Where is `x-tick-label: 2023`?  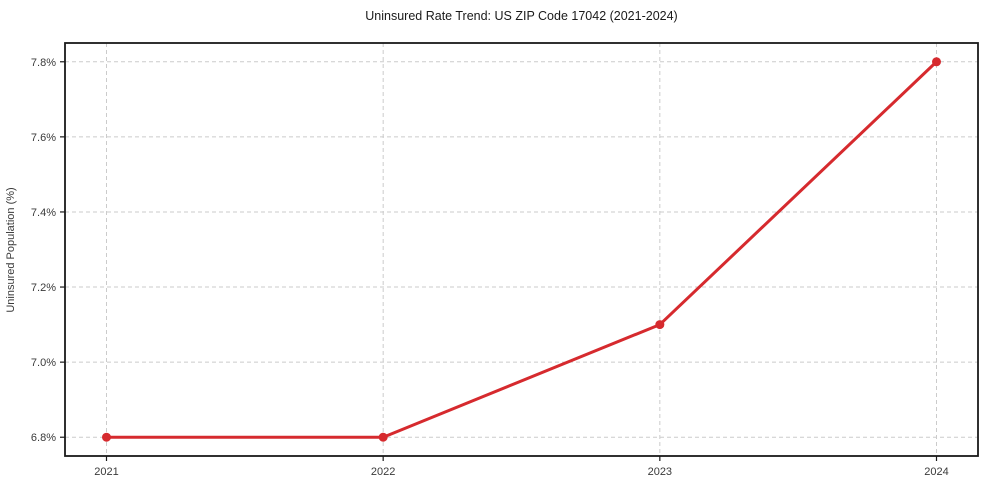
x-tick-label: 2023 is located at coordinates (660, 472).